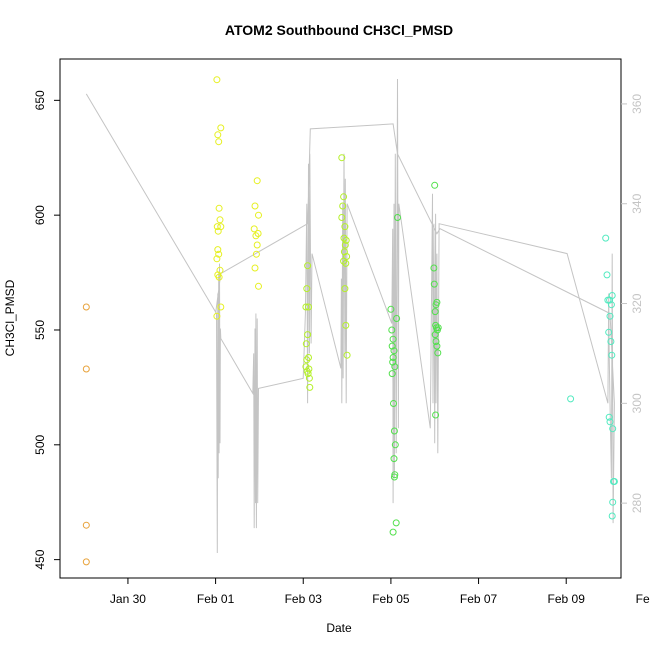  Describe the element at coordinates (40, 330) in the screenshot. I see `y-tick-label: 550` at that location.